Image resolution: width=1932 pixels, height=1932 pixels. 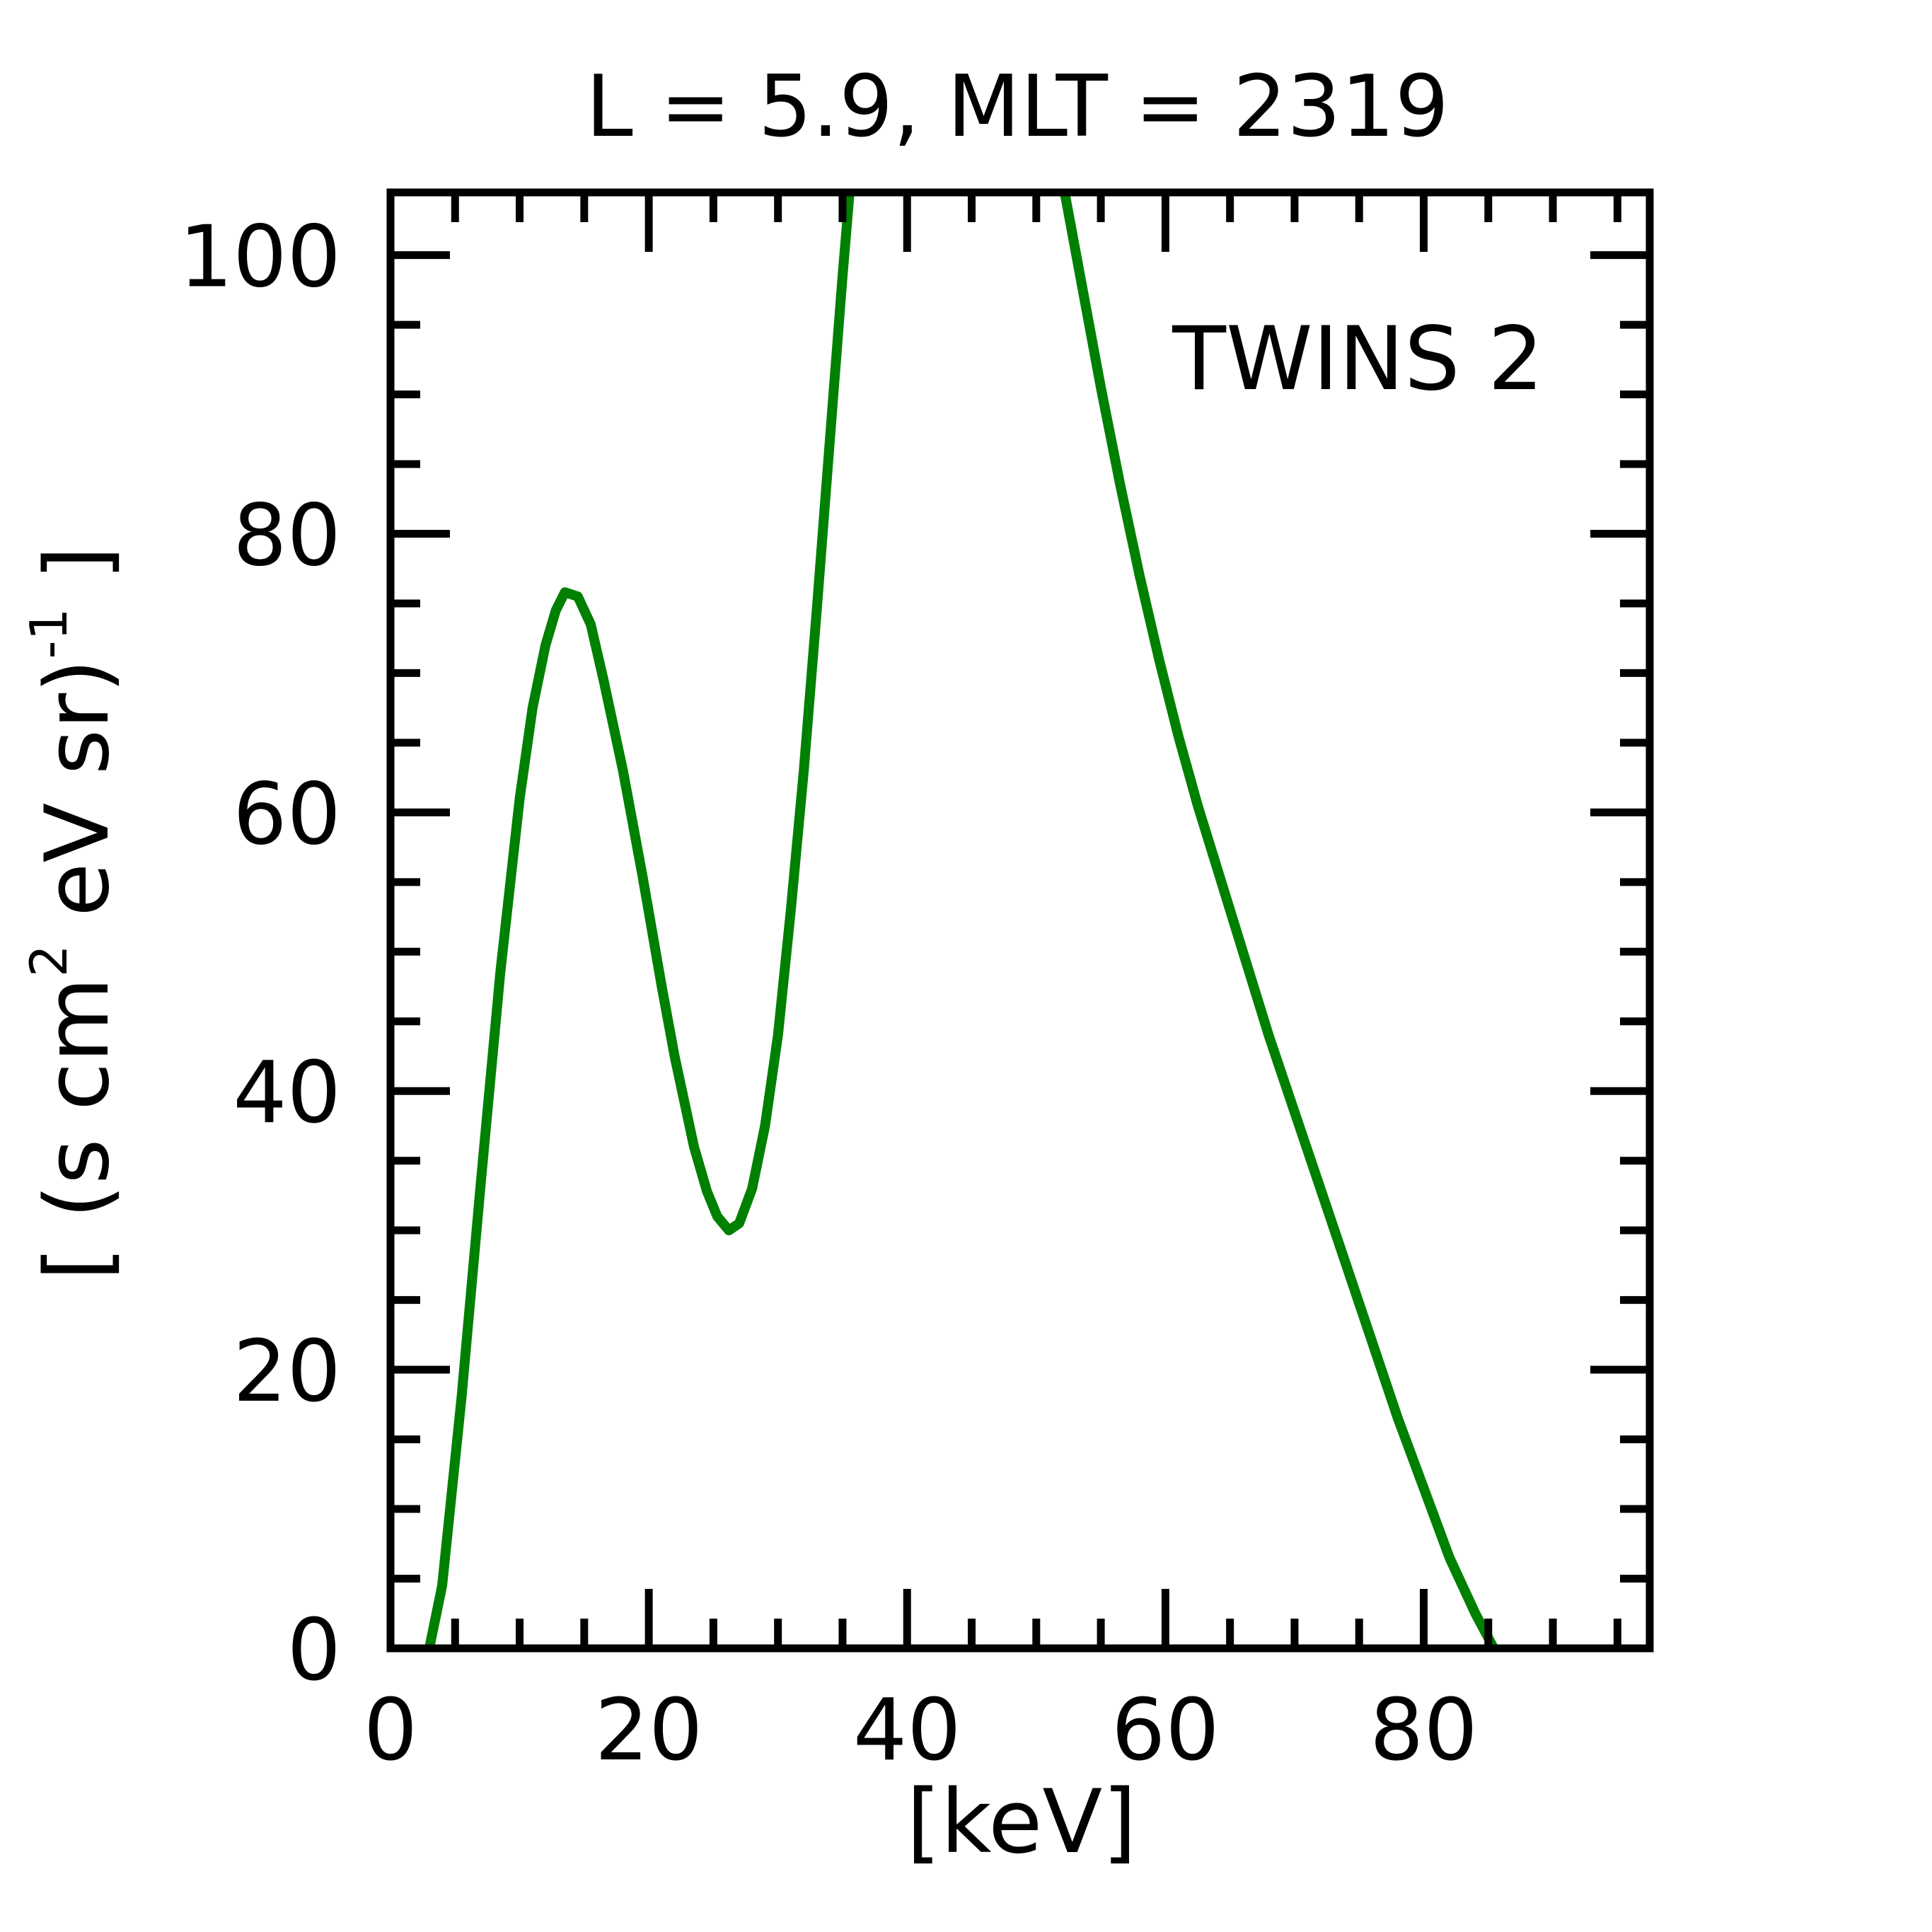 What do you see at coordinates (260, 258) in the screenshot?
I see `y-tick-label: 100` at bounding box center [260, 258].